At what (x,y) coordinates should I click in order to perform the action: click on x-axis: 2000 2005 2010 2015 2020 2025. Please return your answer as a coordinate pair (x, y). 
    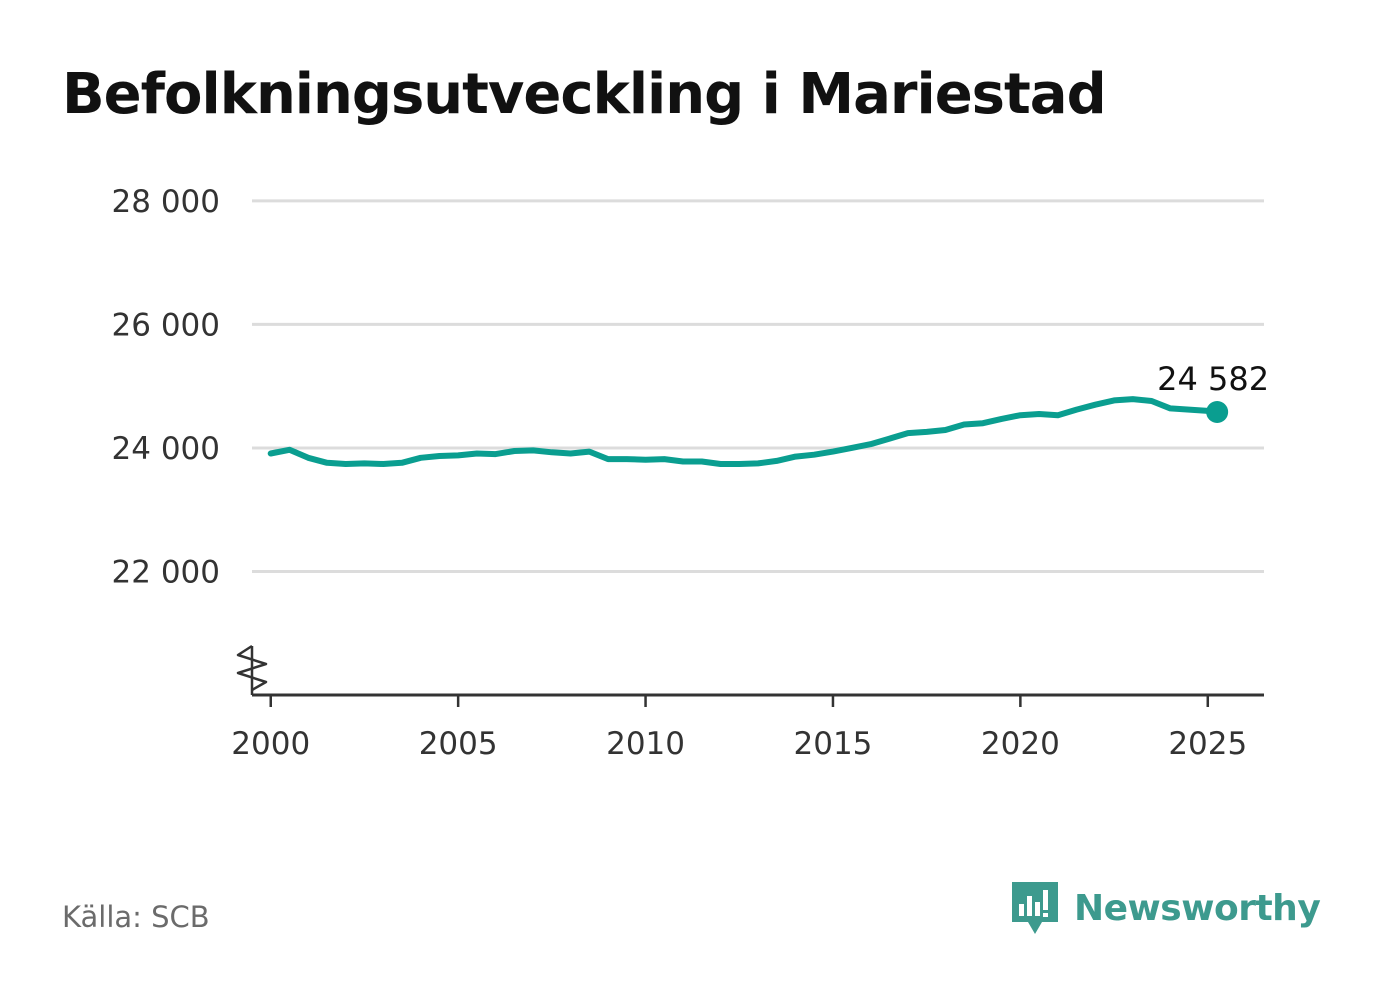
    Looking at the image, I should click on (747, 703).